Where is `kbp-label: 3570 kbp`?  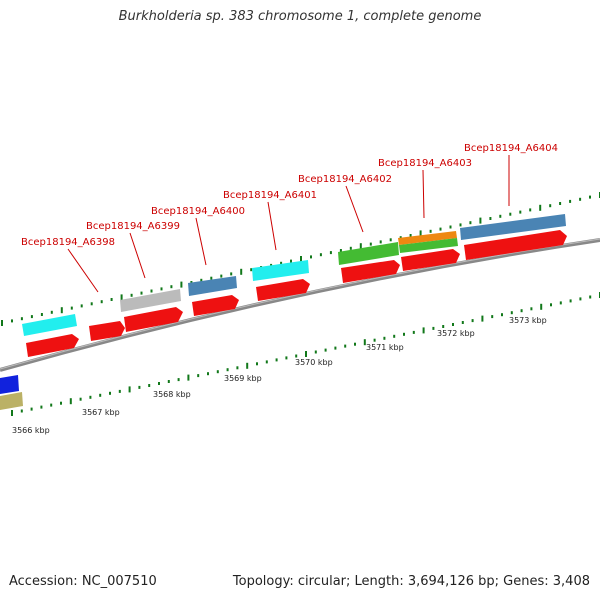
kbp-label: 3570 kbp is located at coordinates (314, 362).